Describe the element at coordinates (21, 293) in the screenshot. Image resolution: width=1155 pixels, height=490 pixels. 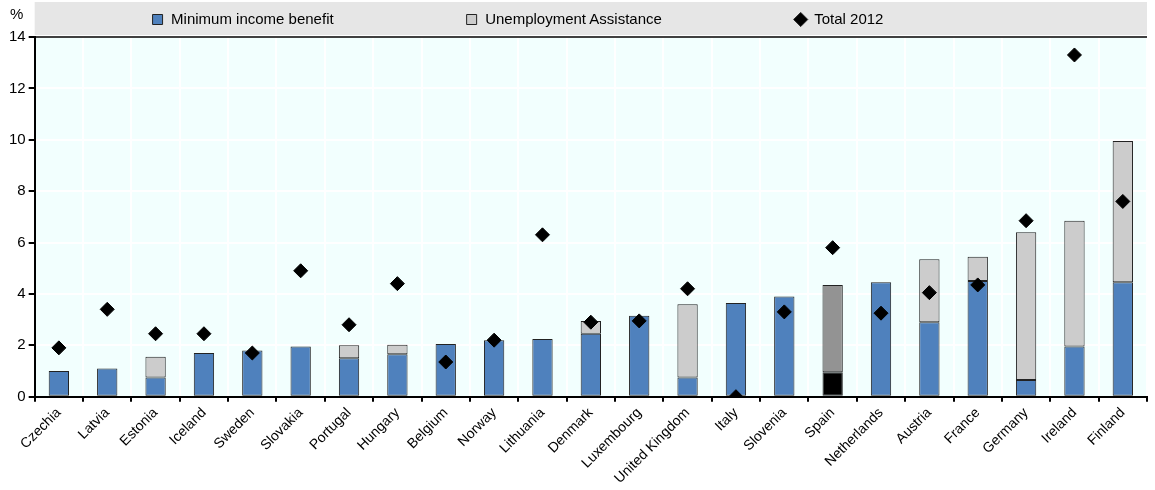
I see `y-tick-label: 4` at that location.